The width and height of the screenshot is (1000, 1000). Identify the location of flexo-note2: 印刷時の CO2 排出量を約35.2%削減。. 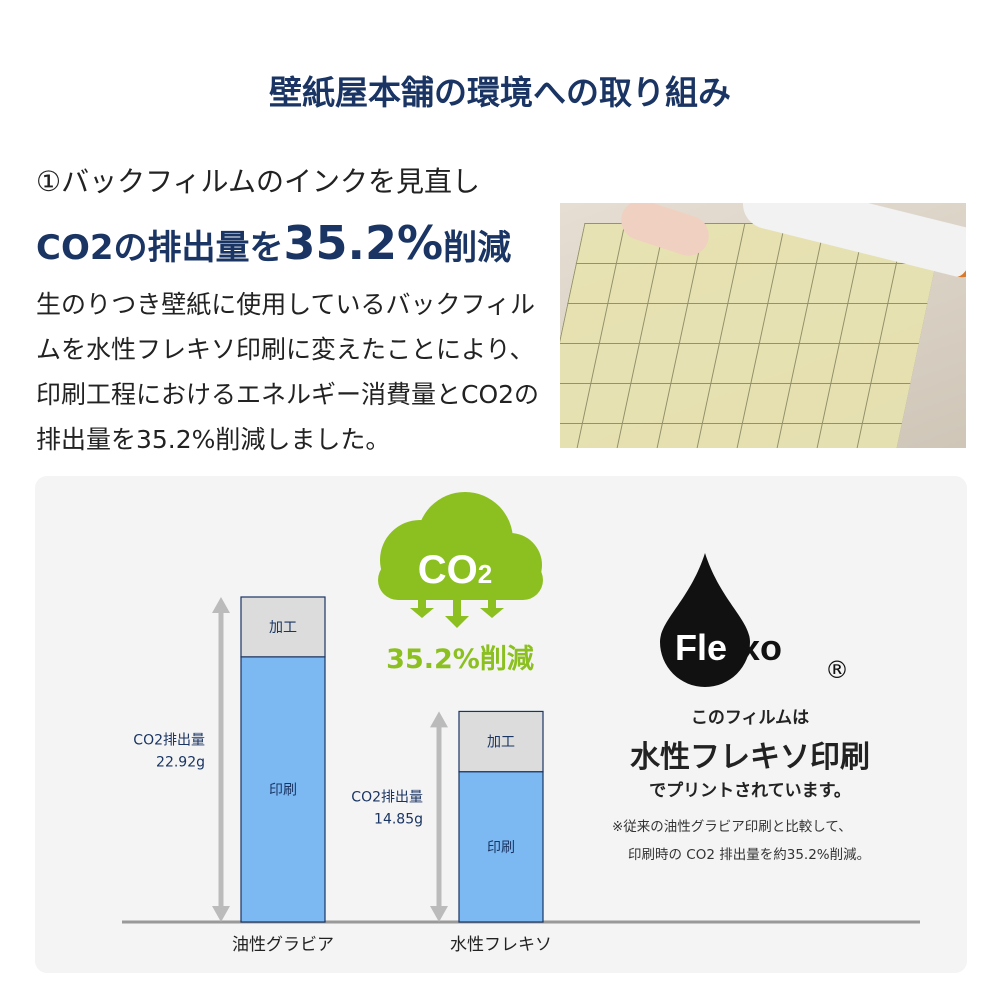
(749, 855).